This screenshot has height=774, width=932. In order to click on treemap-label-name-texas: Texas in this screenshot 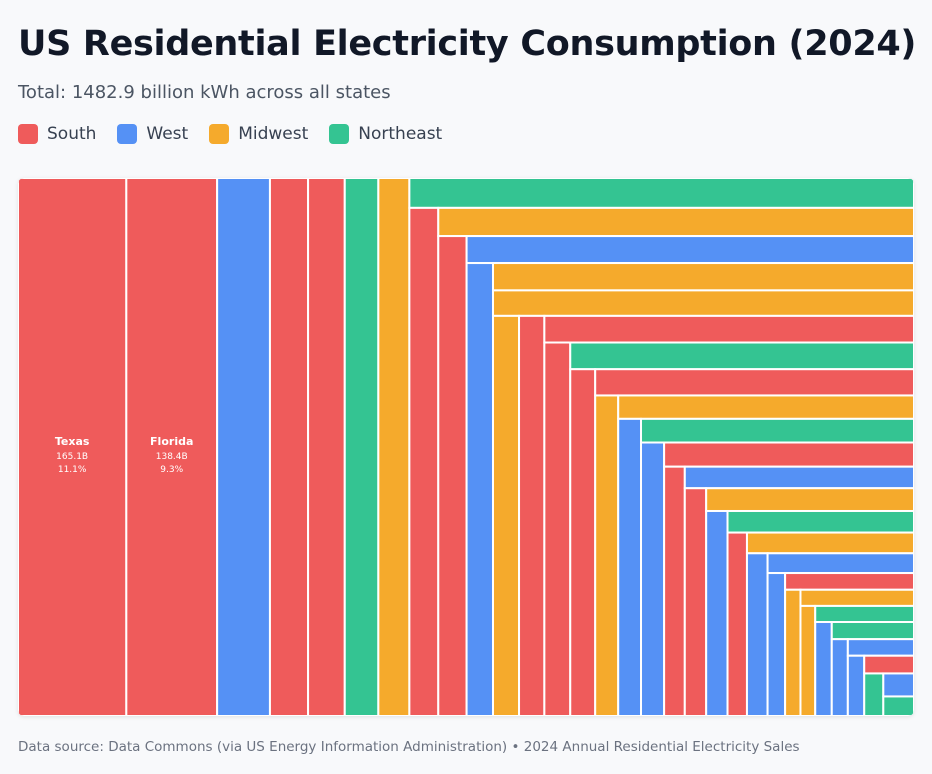, I will do `click(72, 441)`.